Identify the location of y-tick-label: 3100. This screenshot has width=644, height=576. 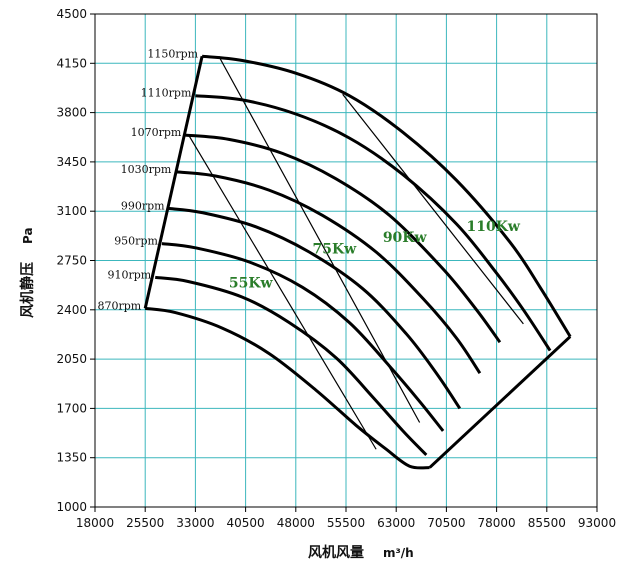
(71, 211).